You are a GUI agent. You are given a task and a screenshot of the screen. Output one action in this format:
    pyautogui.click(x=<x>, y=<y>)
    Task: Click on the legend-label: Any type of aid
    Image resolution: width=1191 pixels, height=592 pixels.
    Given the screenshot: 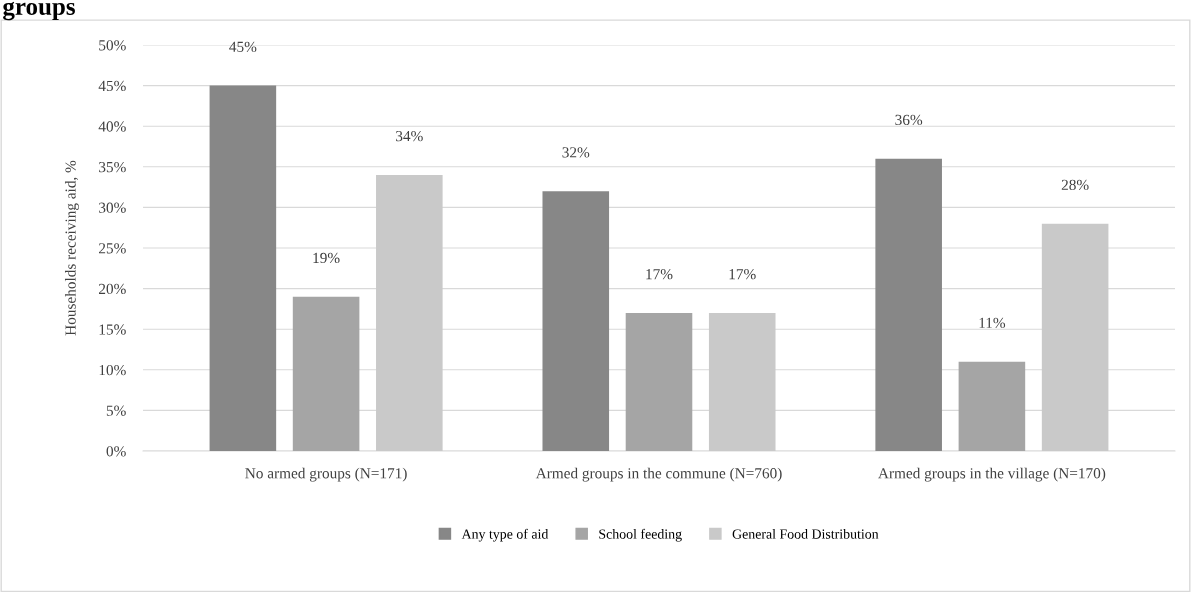 What is the action you would take?
    pyautogui.click(x=505, y=535)
    